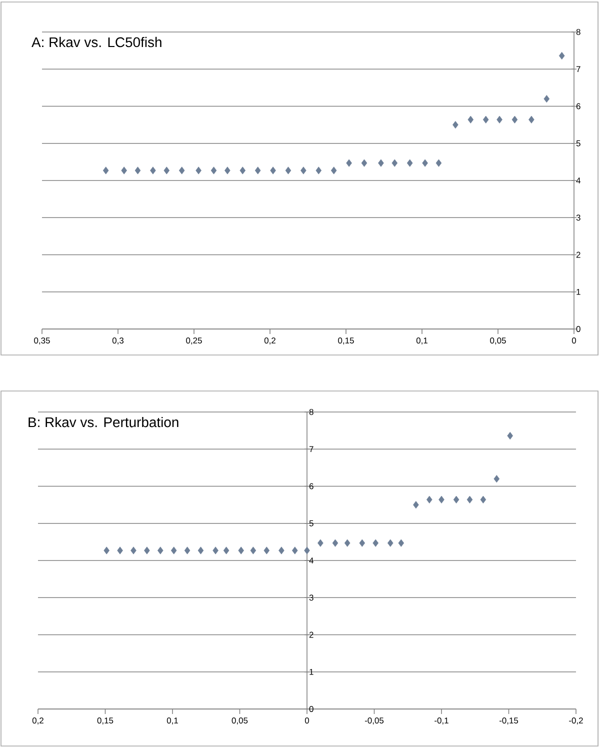 The width and height of the screenshot is (599, 747). I want to click on x-tick-label: 0,35, so click(42, 341).